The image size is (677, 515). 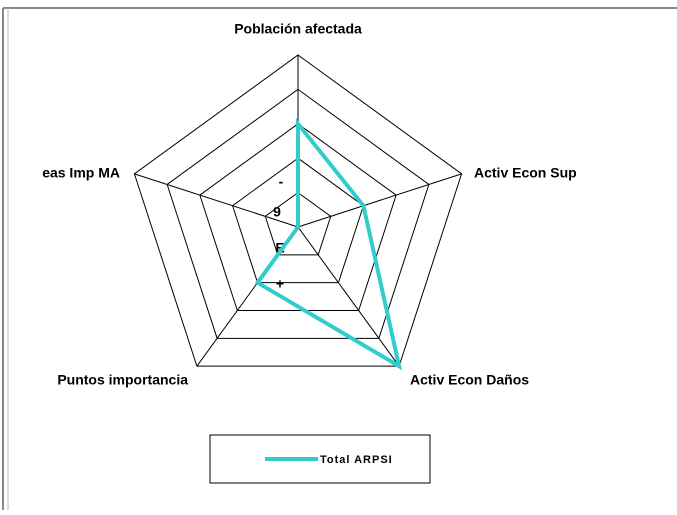 I want to click on legend-label: Total ARPSI, so click(x=356, y=460).